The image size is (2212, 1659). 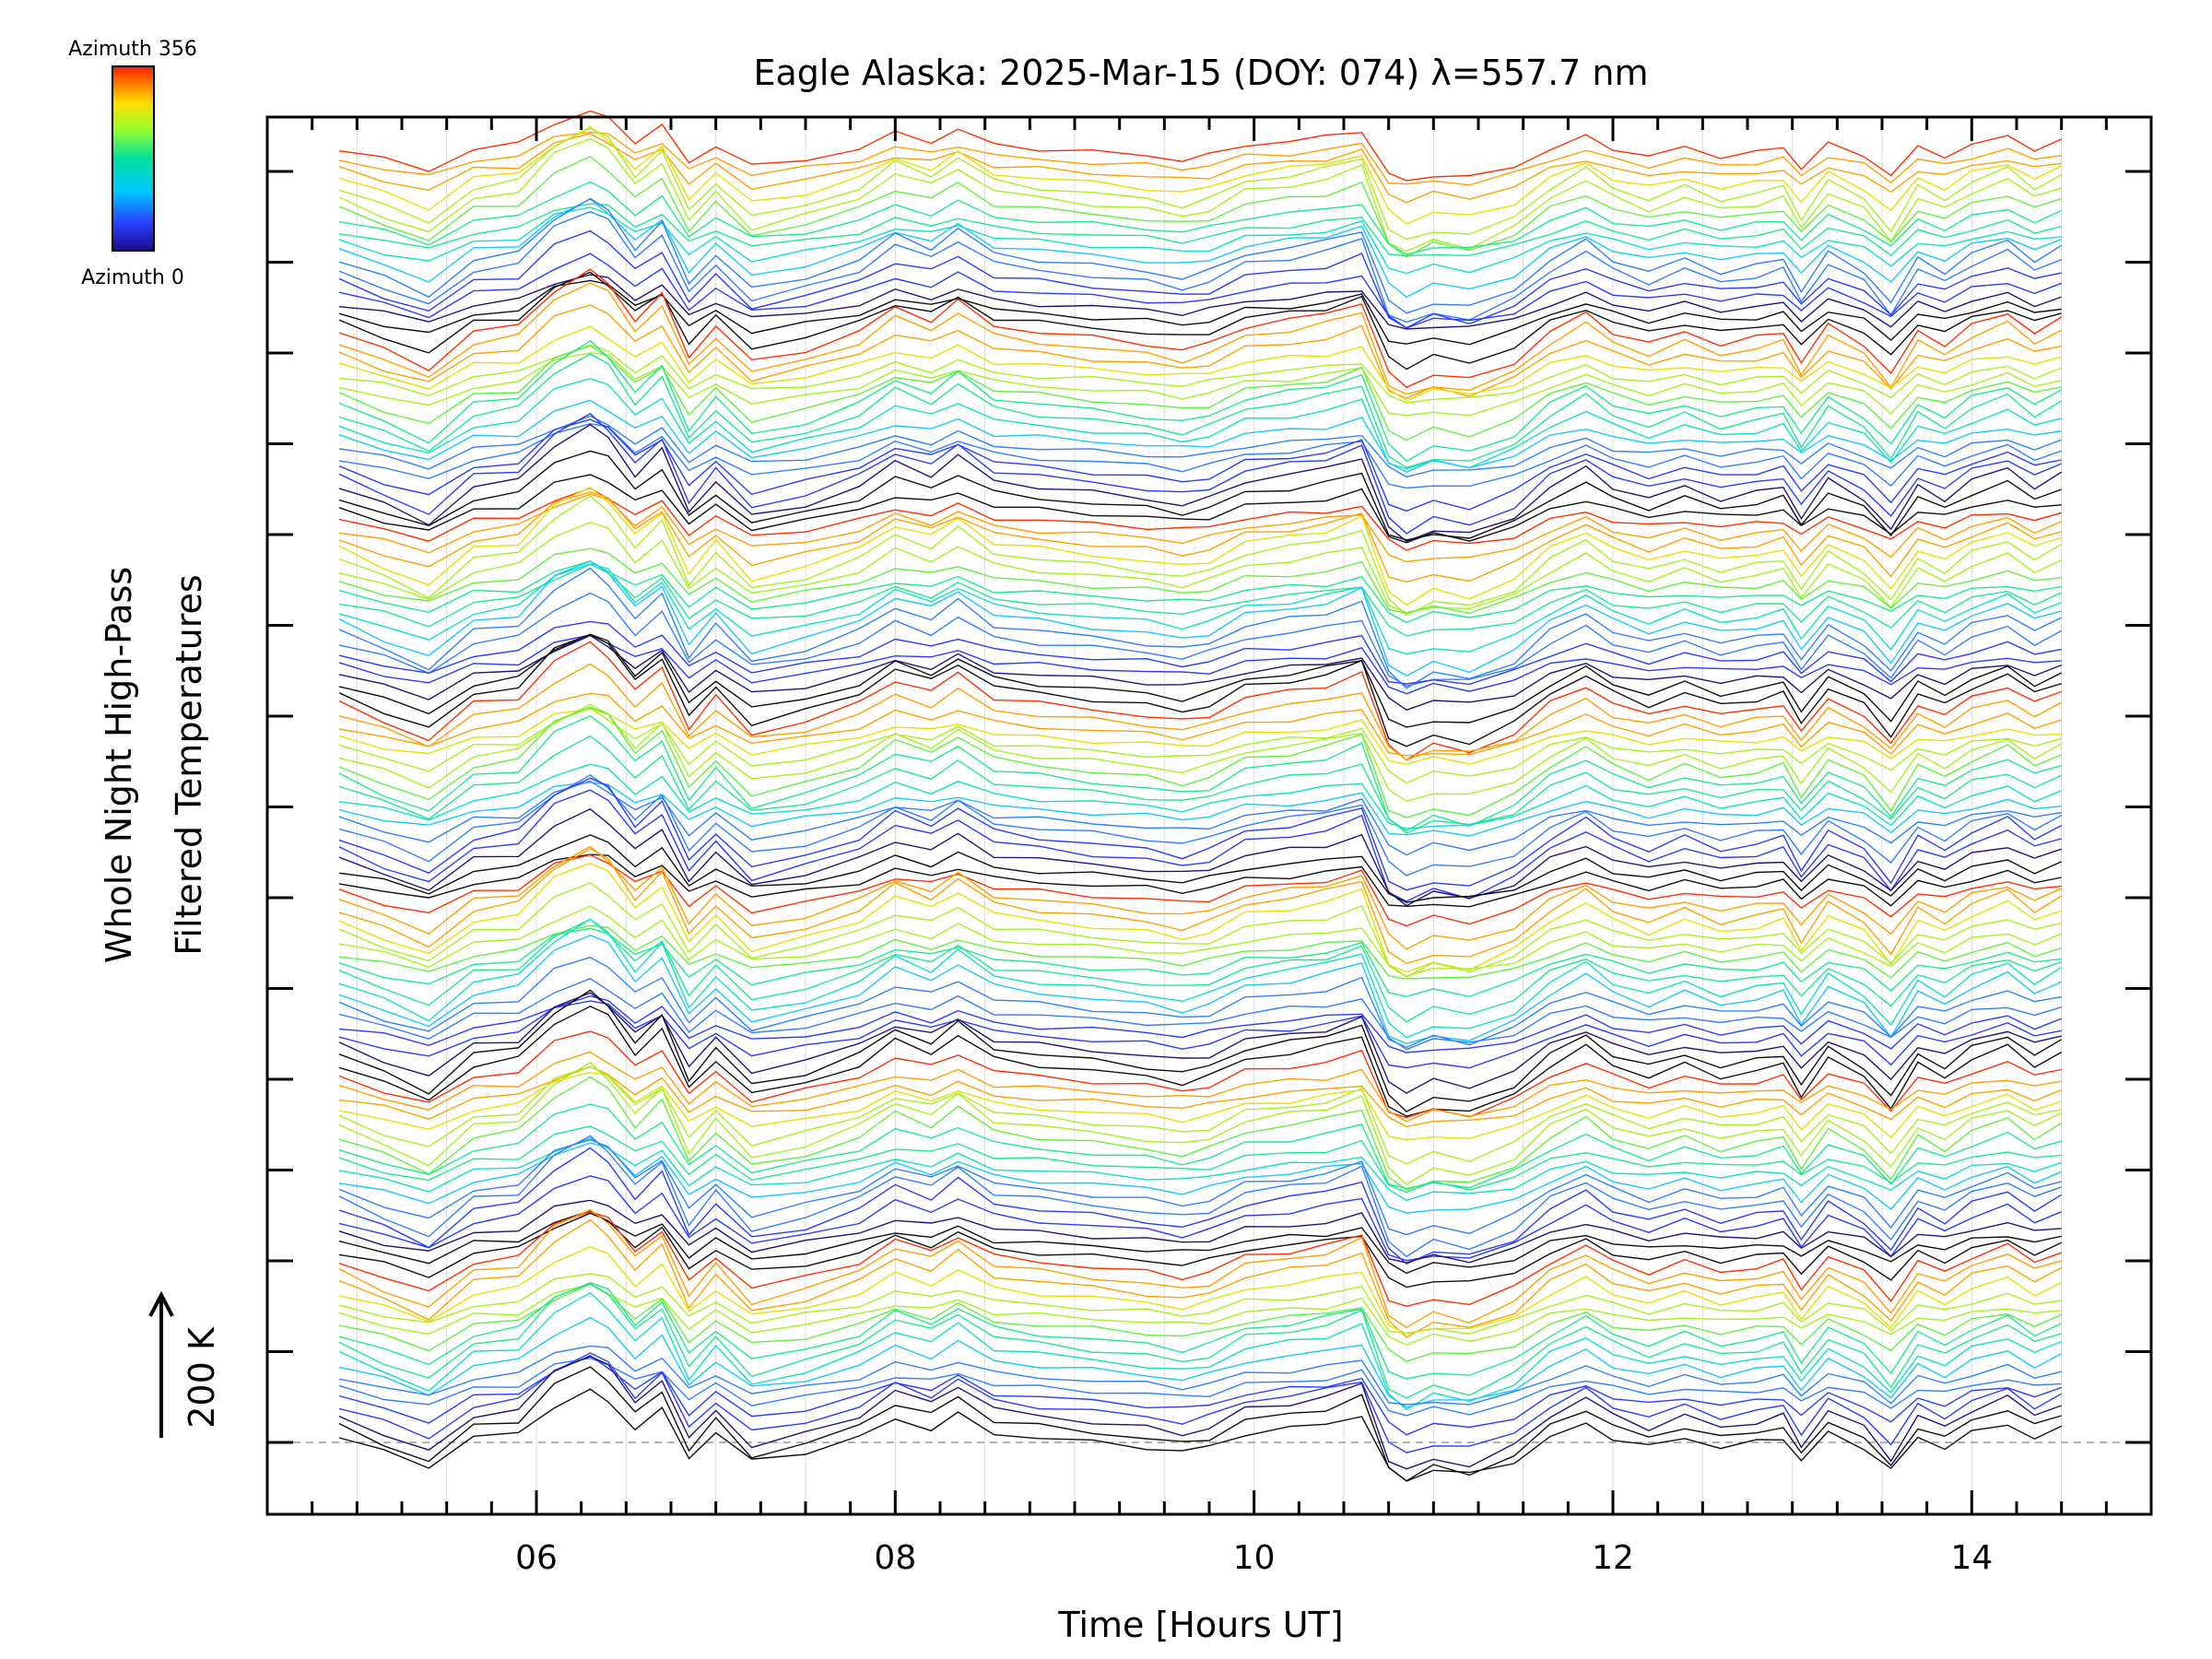 What do you see at coordinates (1200, 1625) in the screenshot?
I see `x-axis-label: Time [Hours UT]` at bounding box center [1200, 1625].